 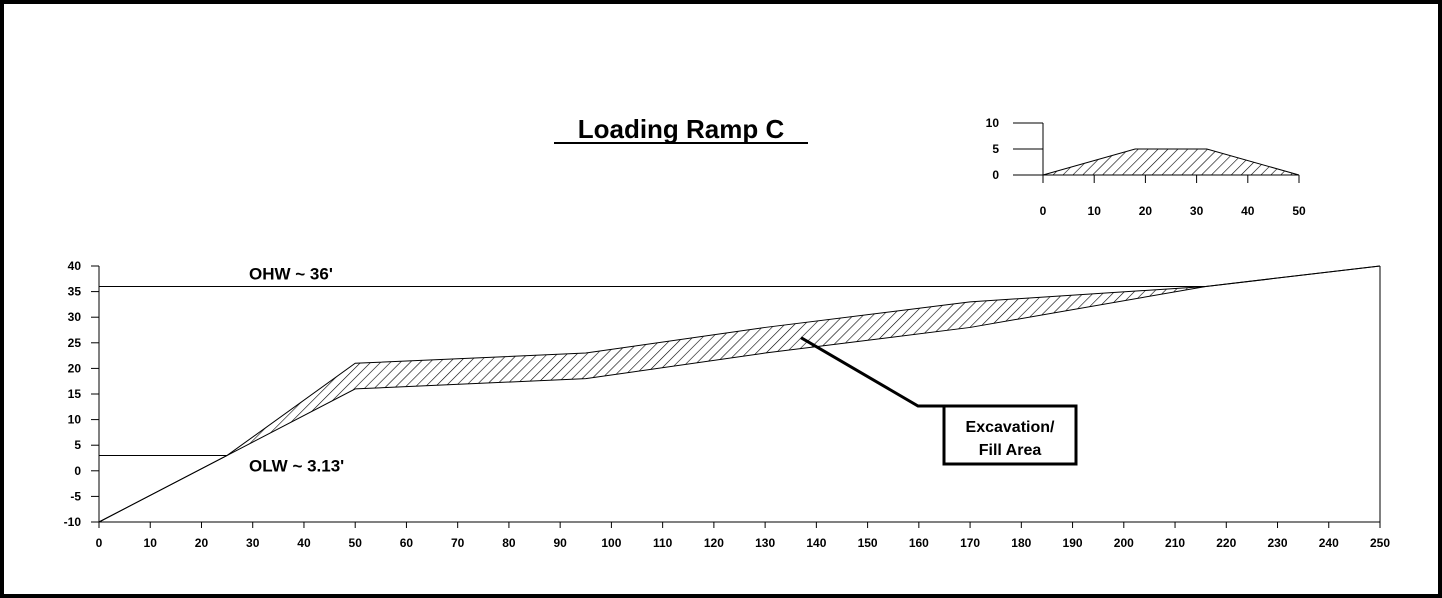 I want to click on x-tick-label: 0, so click(x=99, y=543).